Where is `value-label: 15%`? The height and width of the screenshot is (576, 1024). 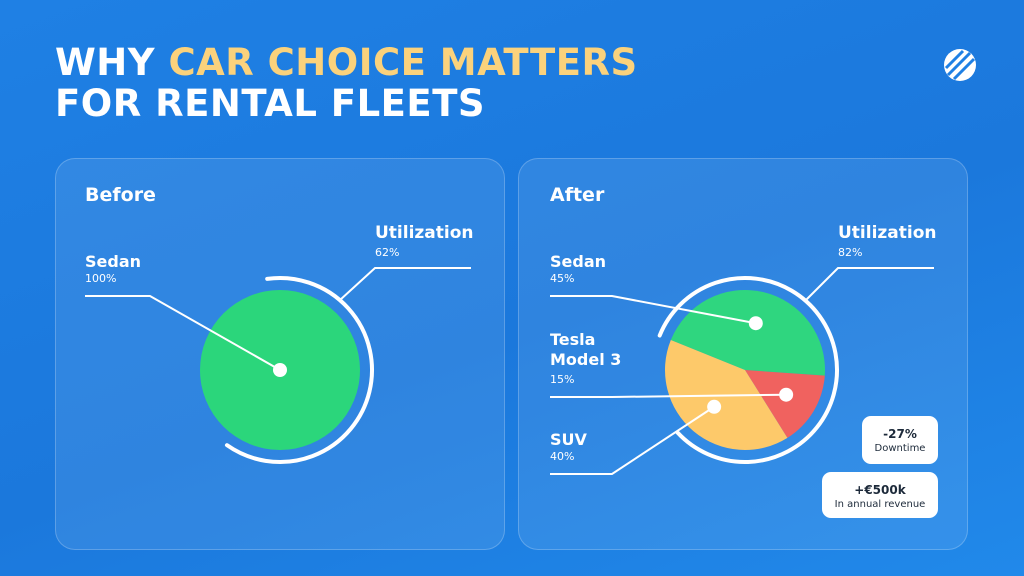
value-label: 15% is located at coordinates (562, 379).